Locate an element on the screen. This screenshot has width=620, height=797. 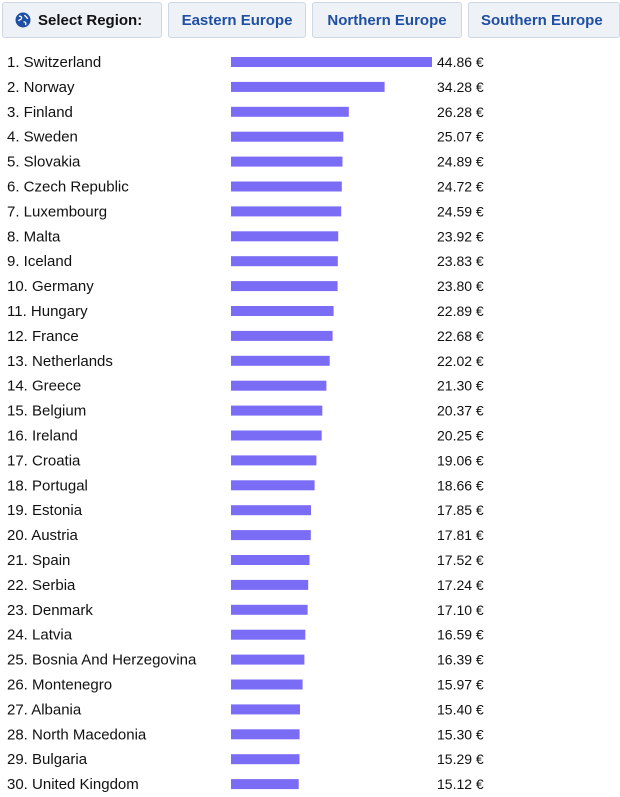
value-label: 24.59 € is located at coordinates (460, 211).